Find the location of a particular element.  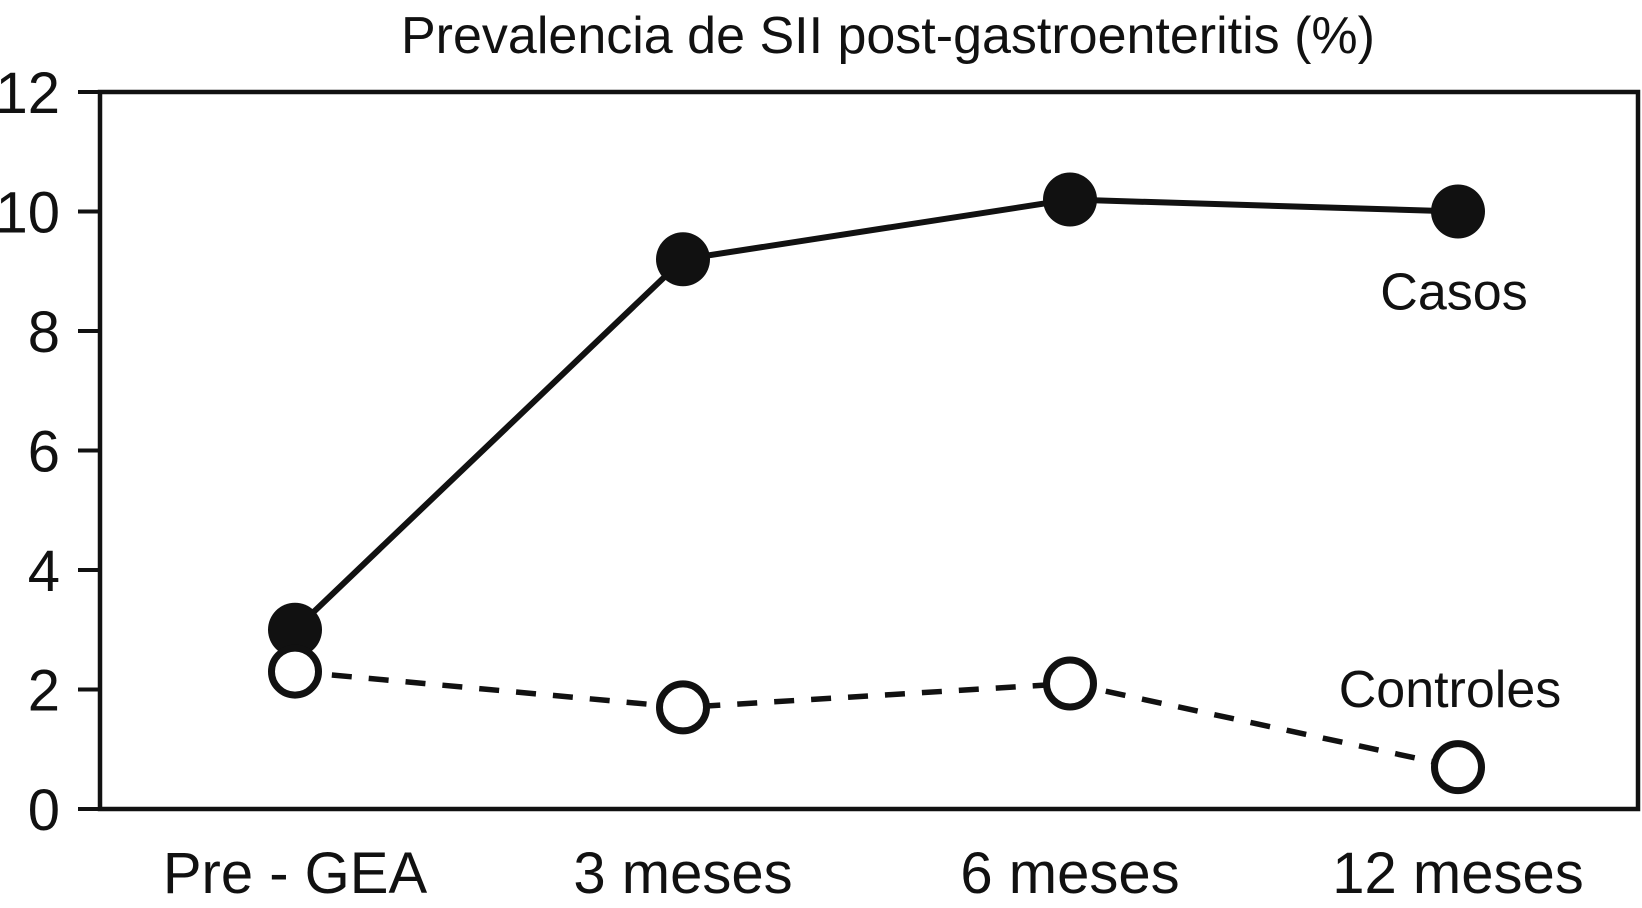

x-axis-label: 6 meses is located at coordinates (1069, 873).